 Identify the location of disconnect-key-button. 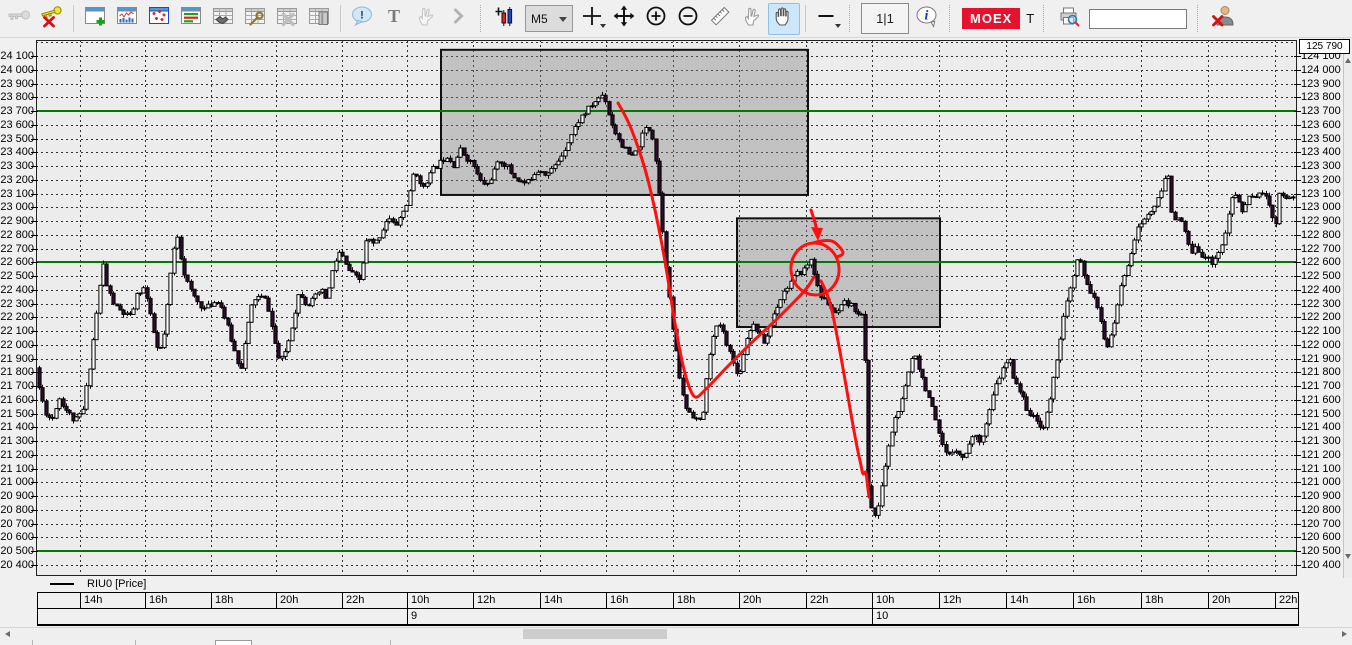
(52, 19).